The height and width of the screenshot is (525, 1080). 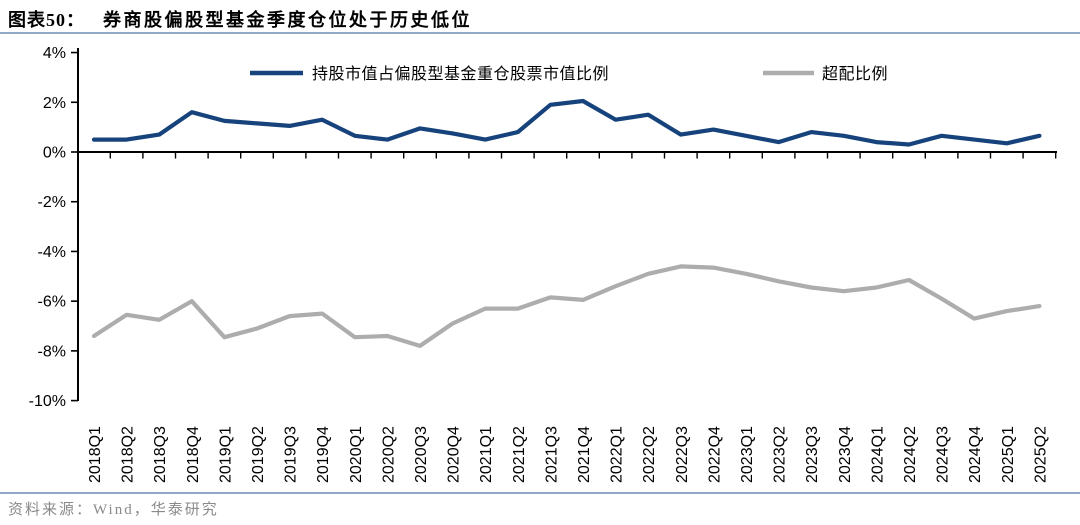 I want to click on x-axis-label: 2021Q1, so click(x=486, y=454).